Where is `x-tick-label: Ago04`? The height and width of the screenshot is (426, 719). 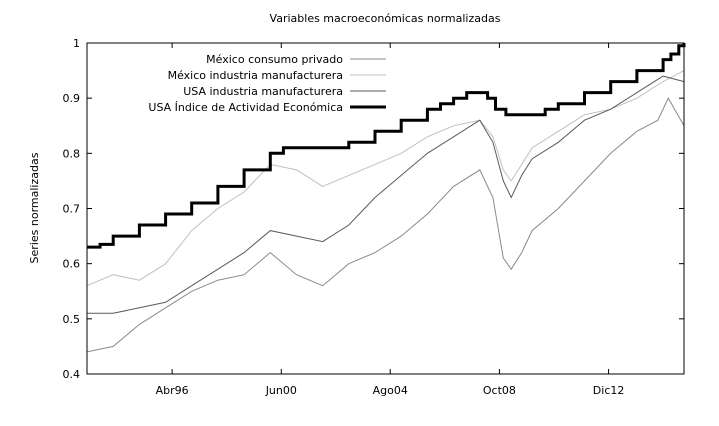
x-tick-label: Ago04 is located at coordinates (390, 390).